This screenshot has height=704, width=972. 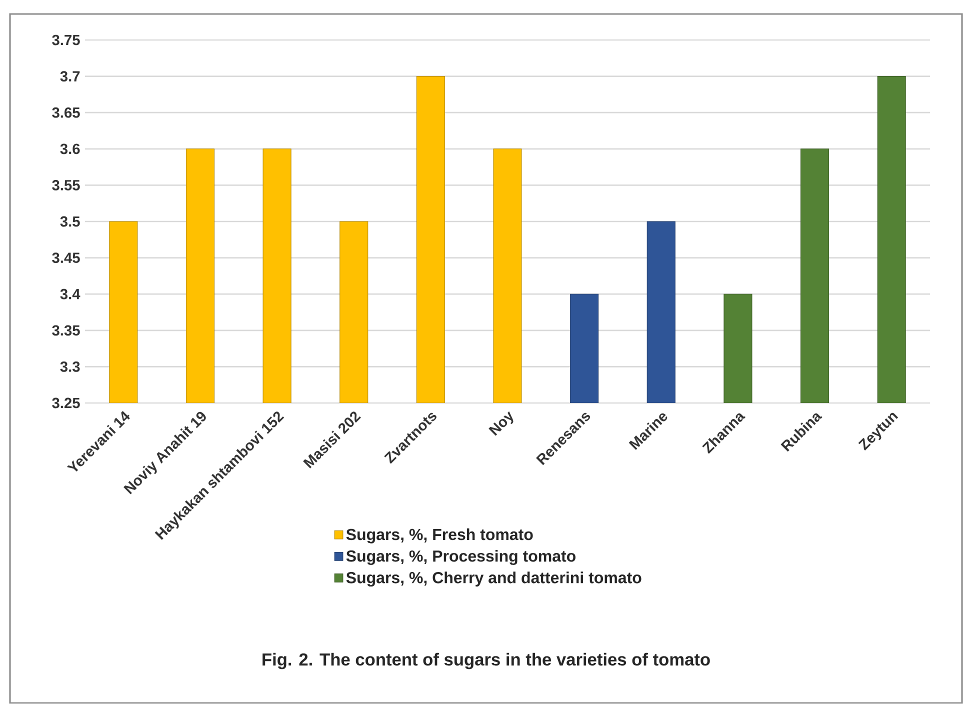 What do you see at coordinates (461, 558) in the screenshot?
I see `legend-label: Sugars, %, Processing tomato` at bounding box center [461, 558].